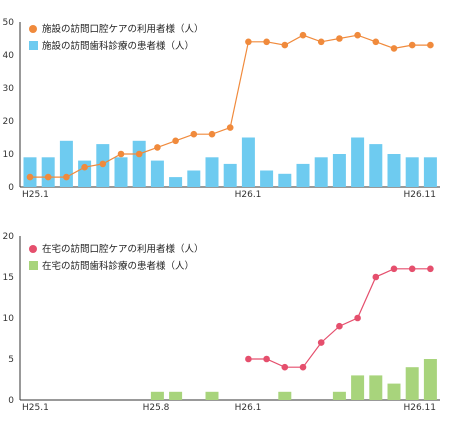 This screenshot has width=450, height=430. Describe the element at coordinates (8, 278) in the screenshot. I see `y-tick-label: 15` at that location.